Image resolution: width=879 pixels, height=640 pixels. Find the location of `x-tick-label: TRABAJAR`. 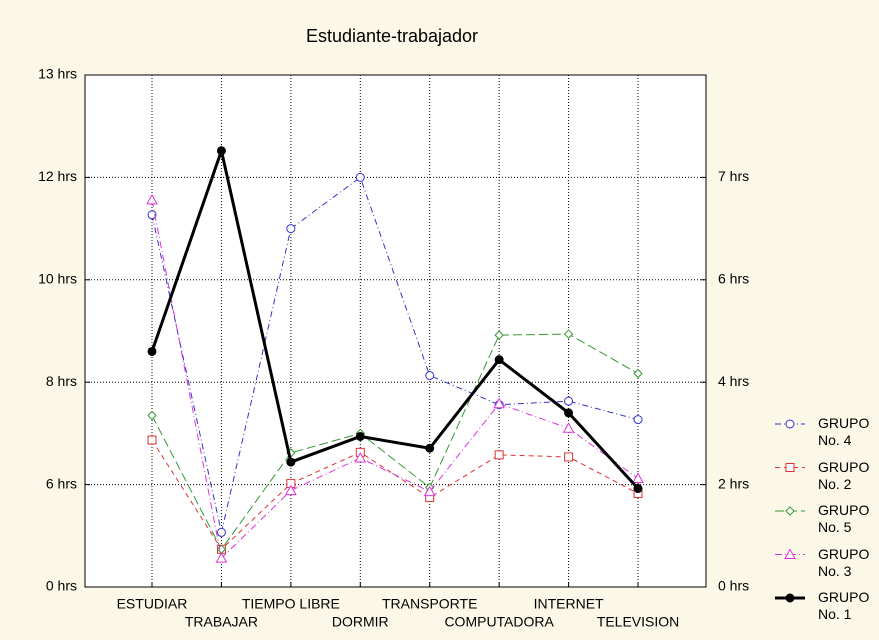

x-tick-label: TRABAJAR is located at coordinates (221, 622).